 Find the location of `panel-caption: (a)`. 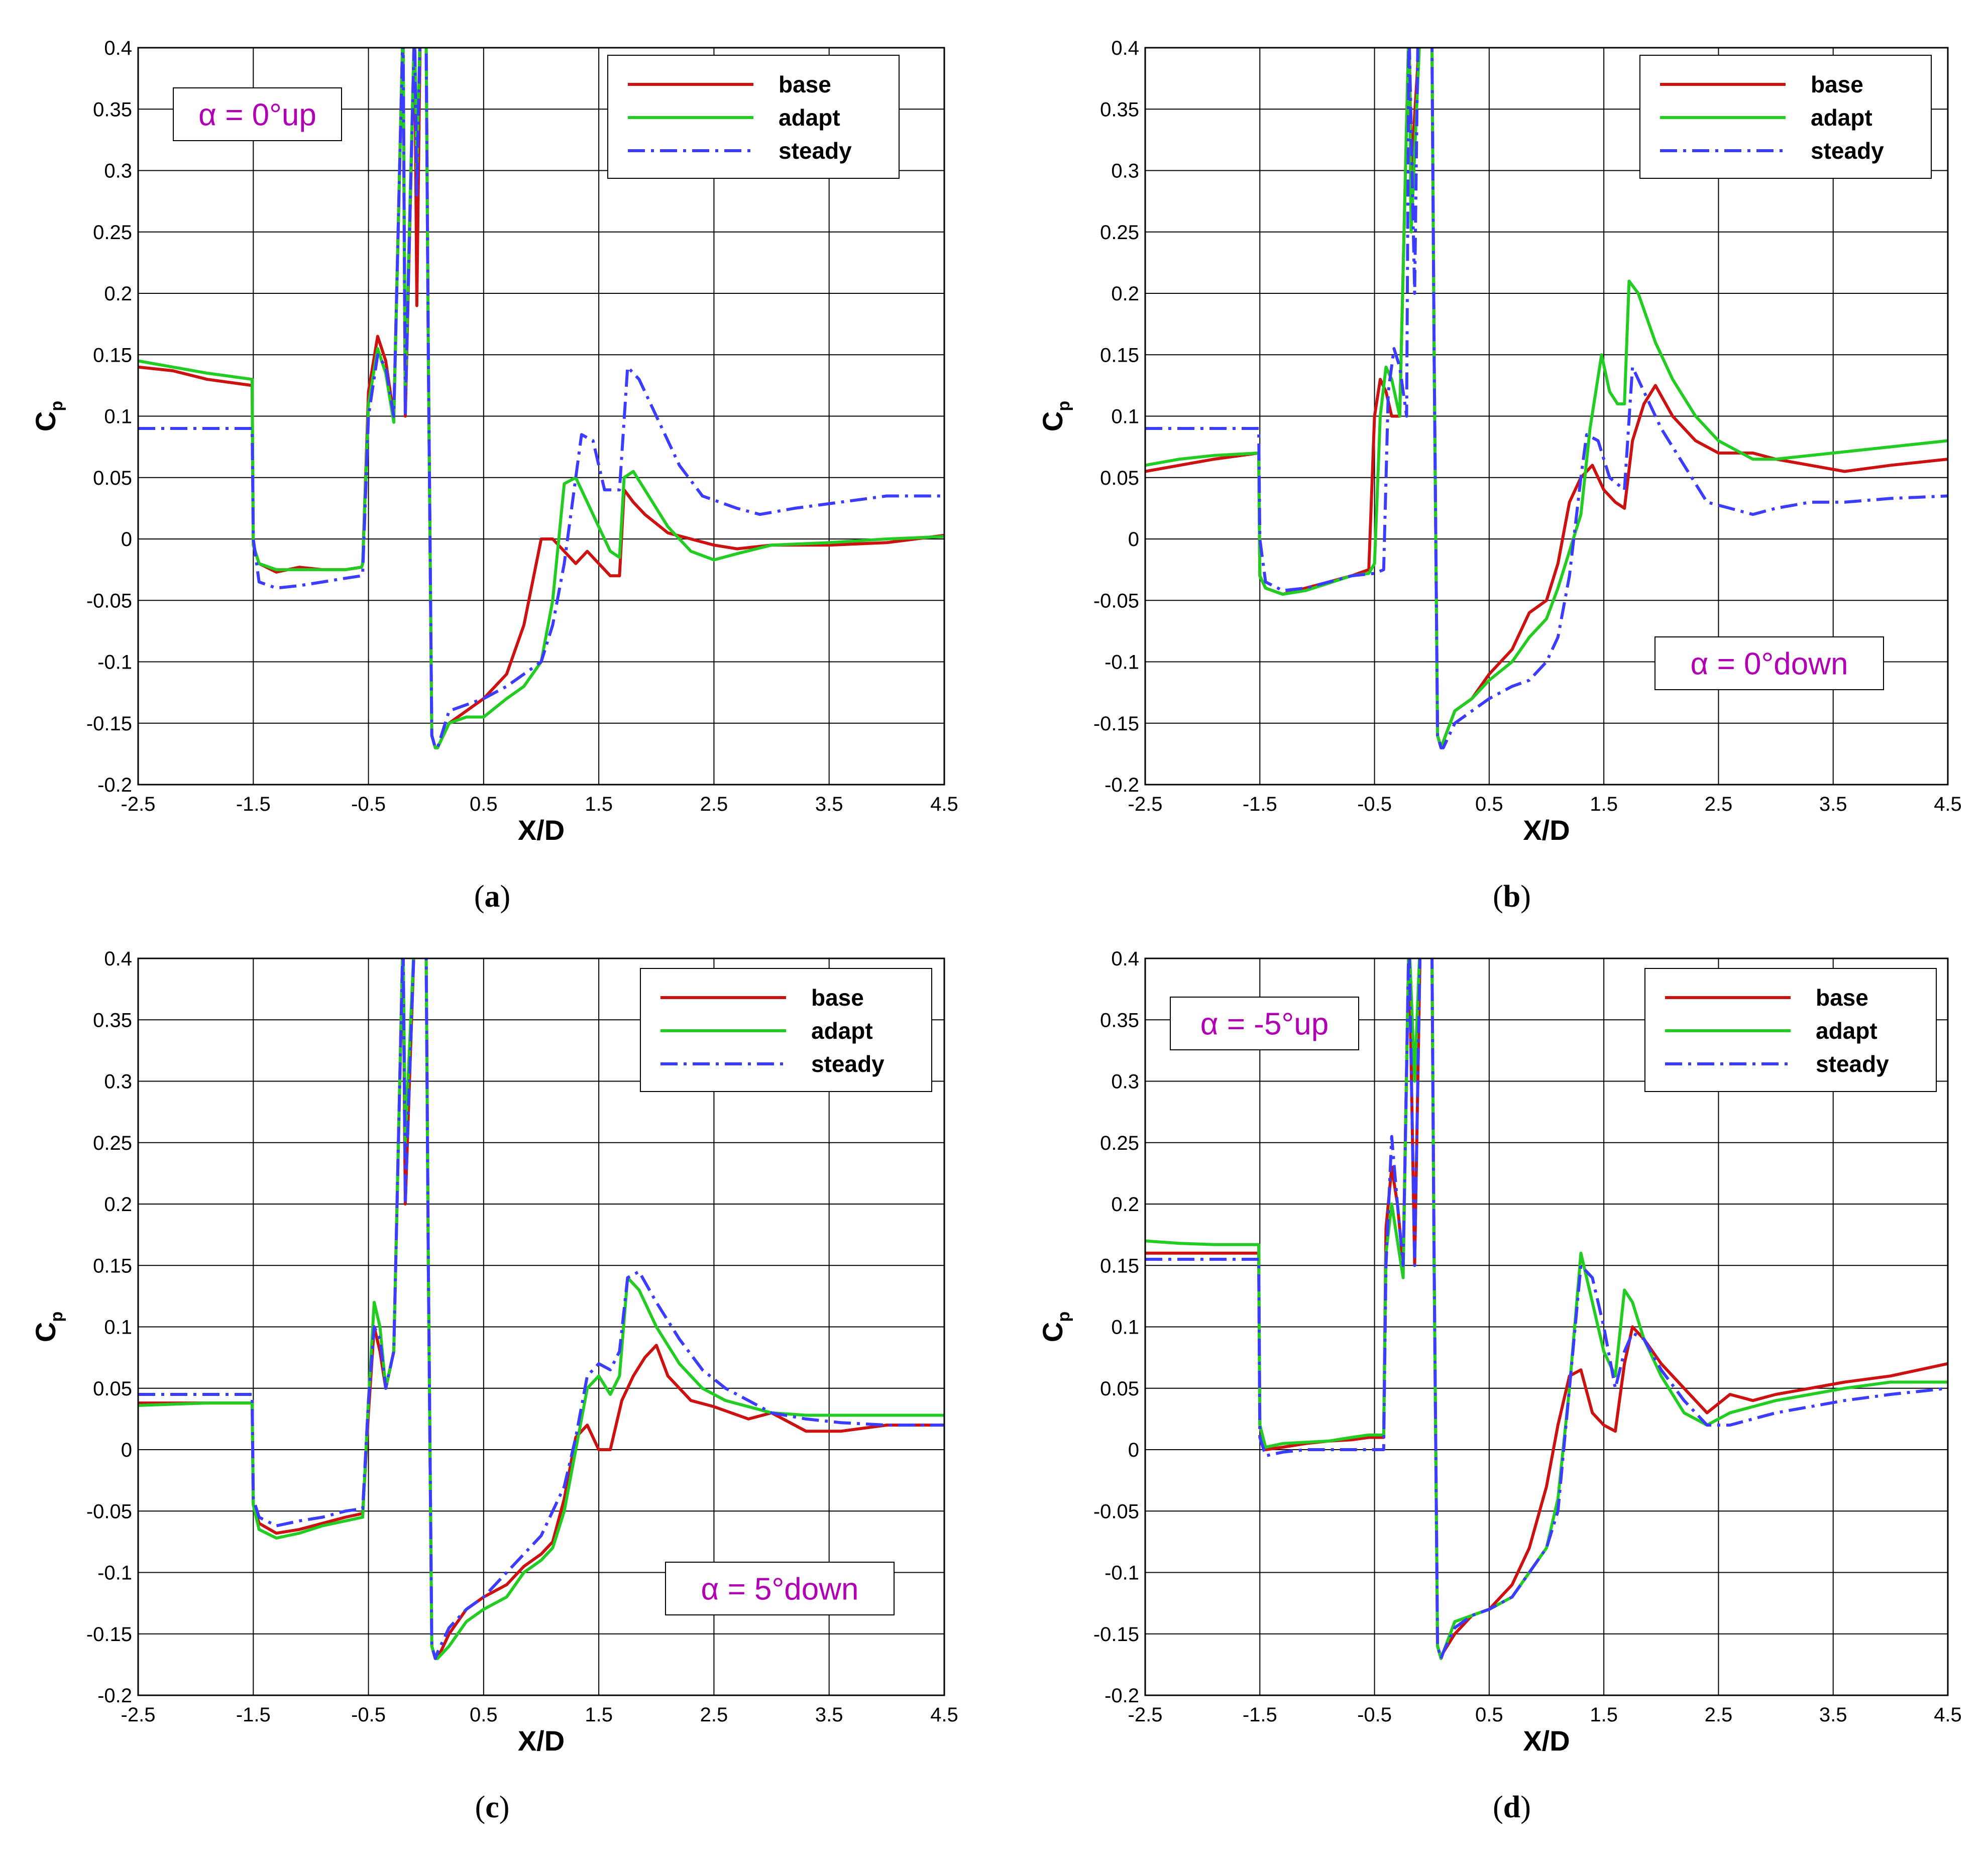

panel-caption: (a) is located at coordinates (492, 897).